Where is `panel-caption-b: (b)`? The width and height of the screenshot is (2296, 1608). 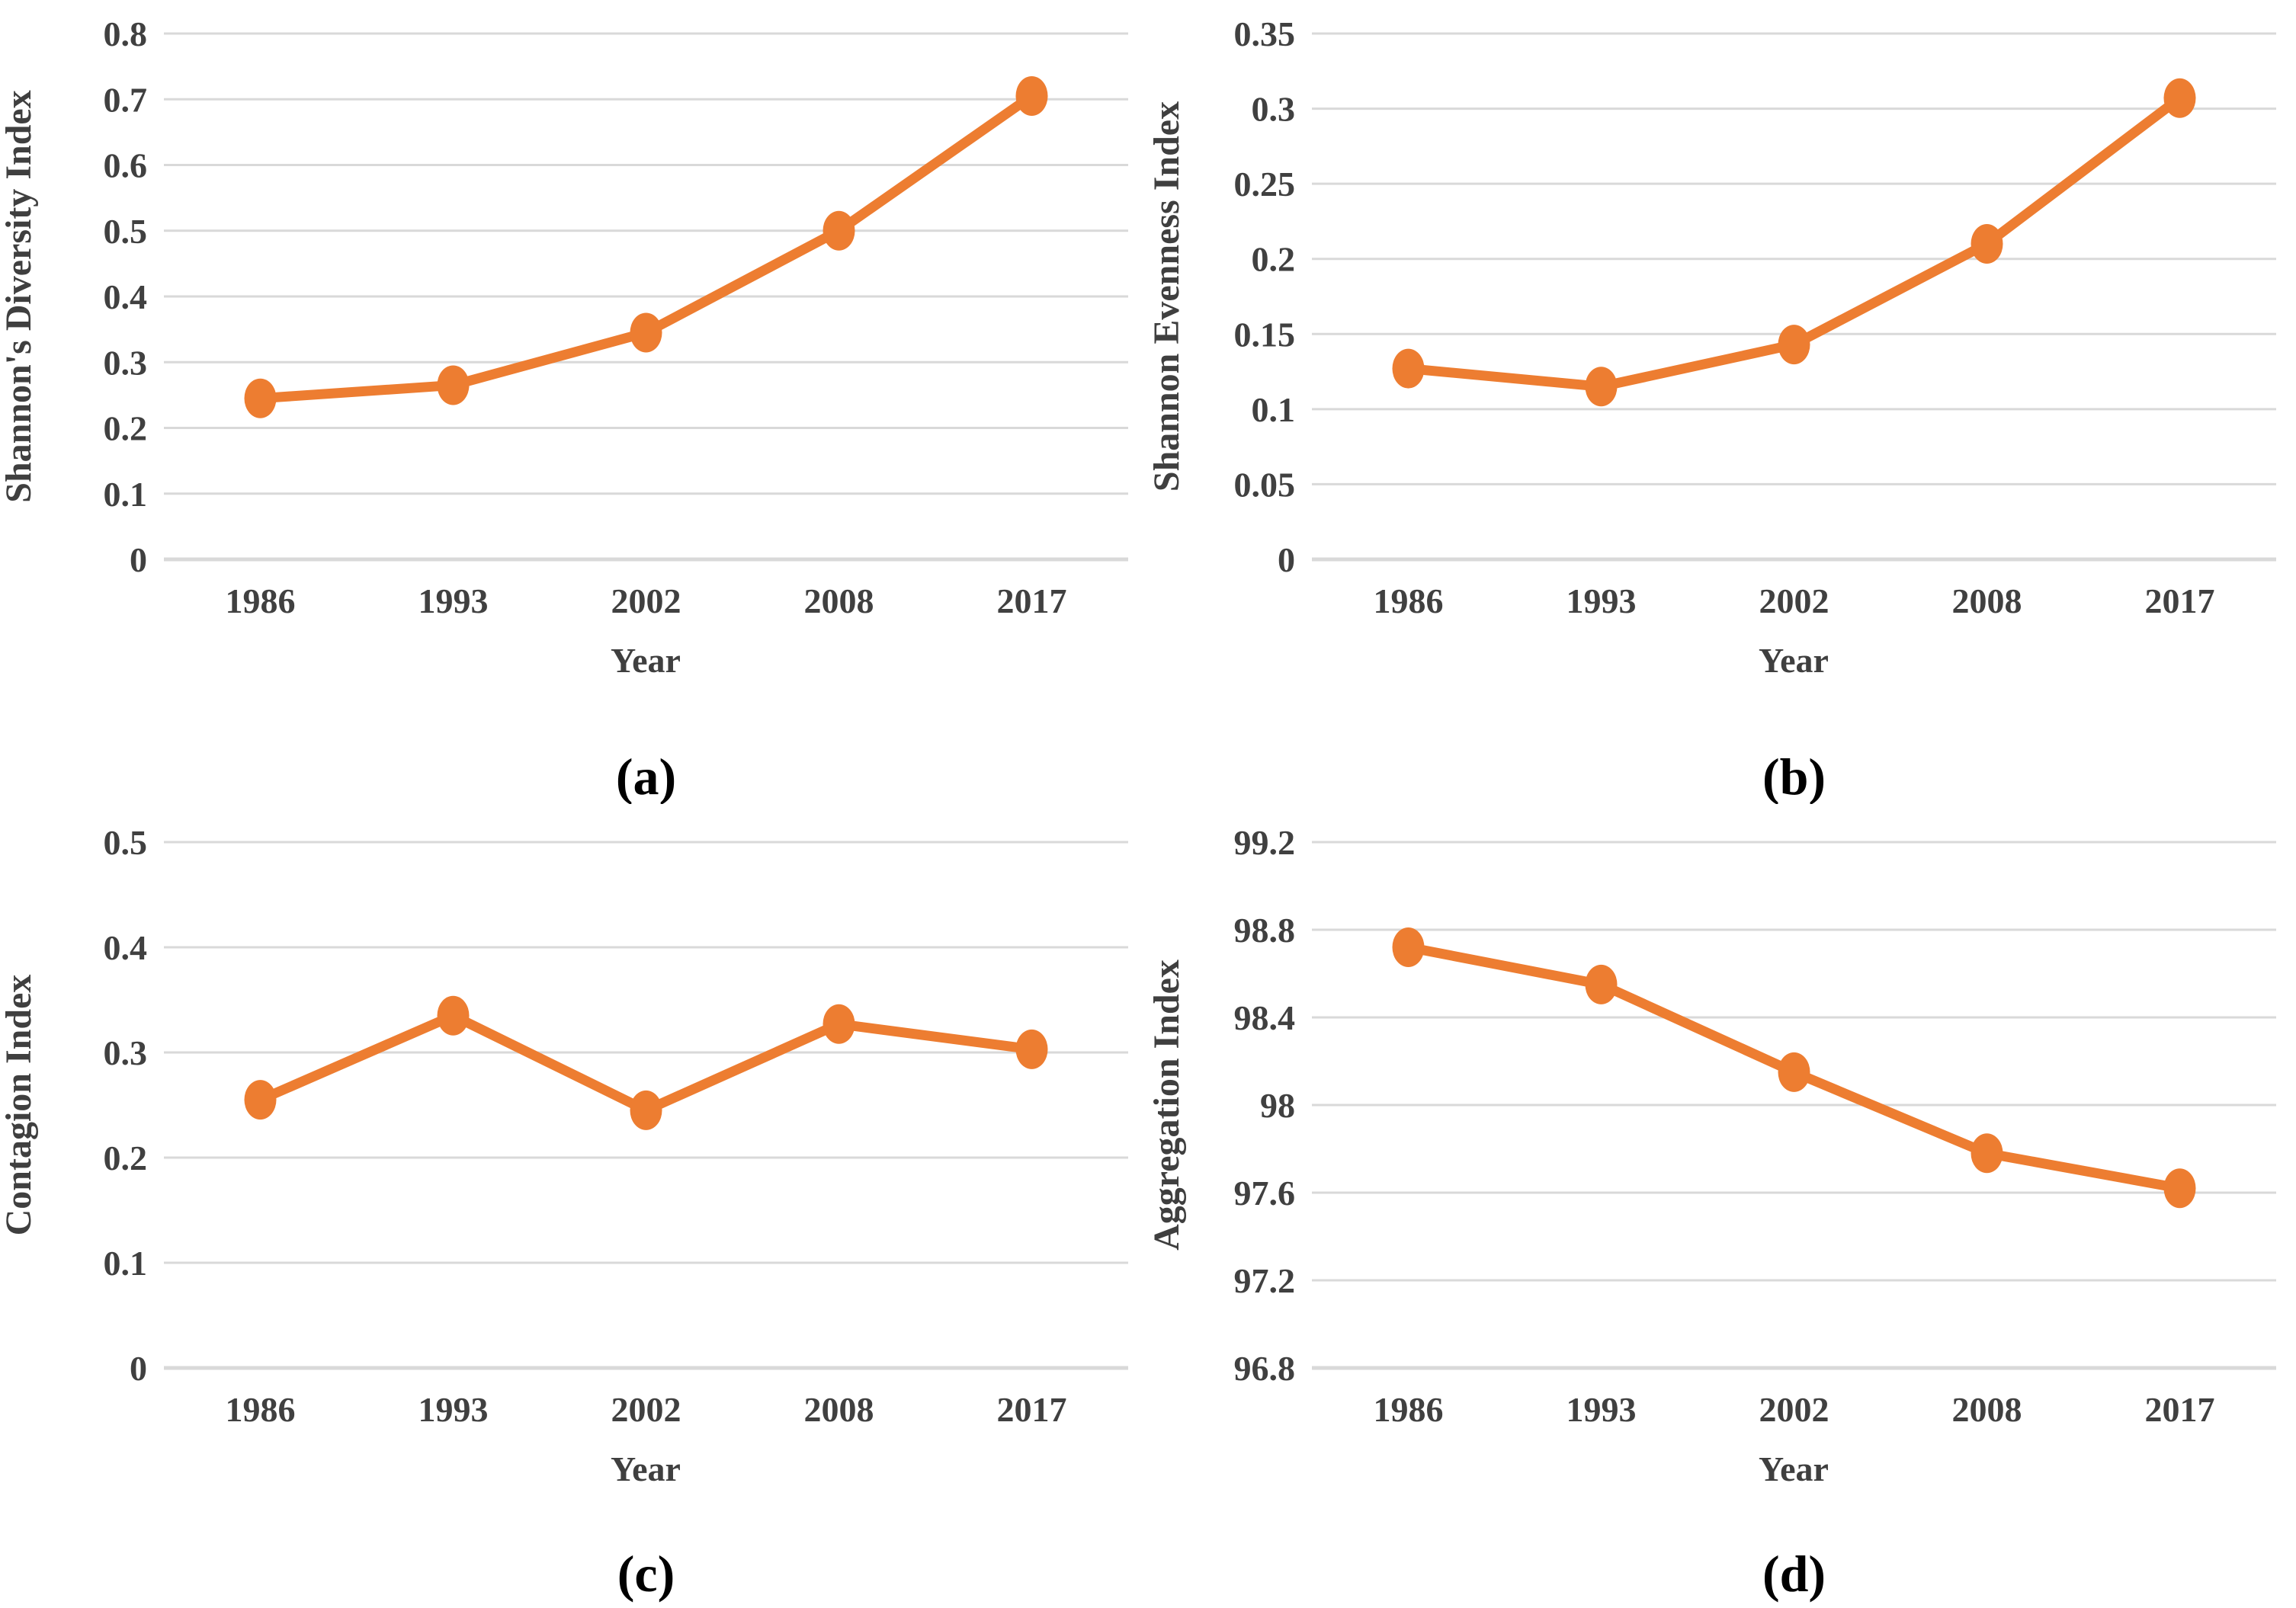 panel-caption-b: (b) is located at coordinates (1794, 776).